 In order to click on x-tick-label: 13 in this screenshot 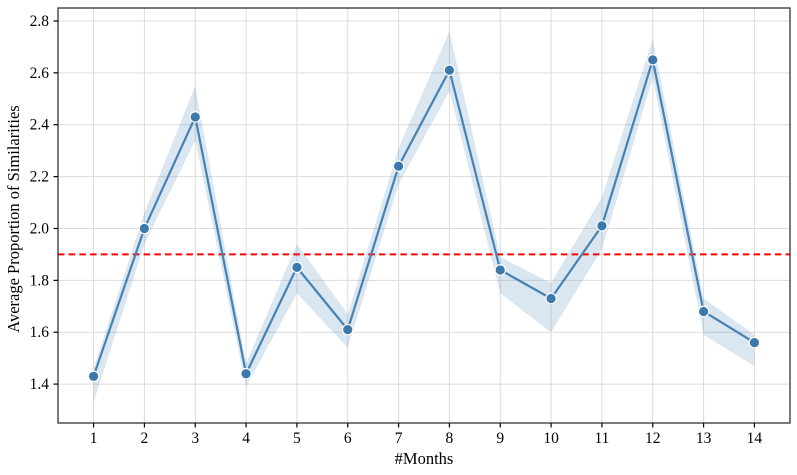, I will do `click(704, 438)`.